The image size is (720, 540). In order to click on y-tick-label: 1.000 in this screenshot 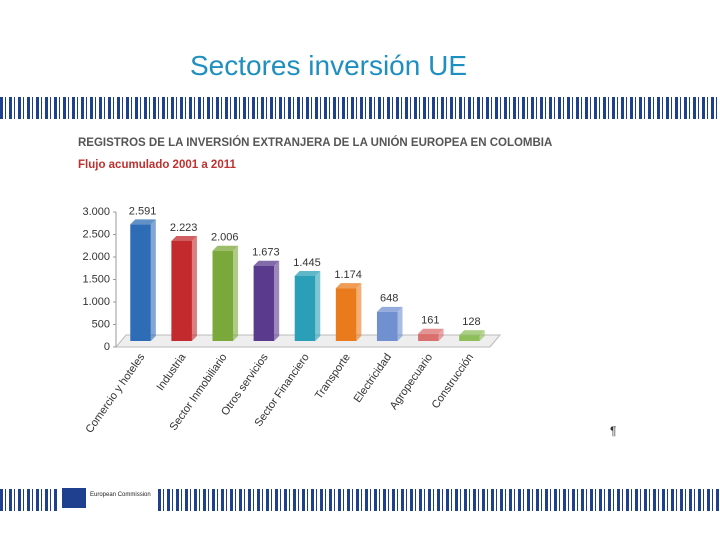, I will do `click(96, 302)`.